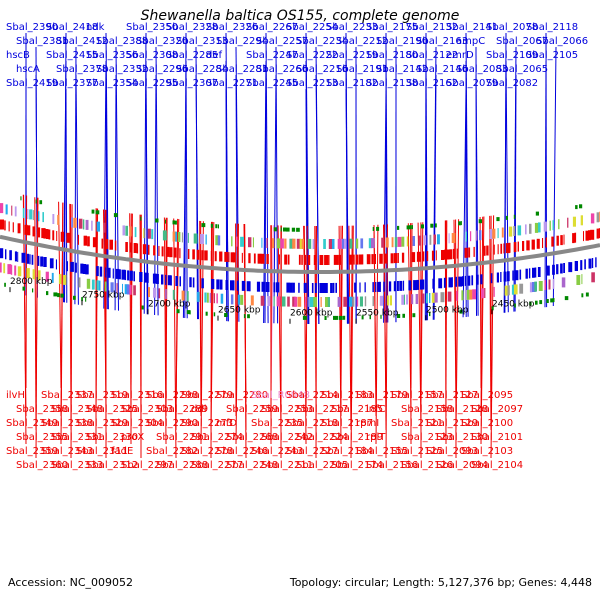  What do you see at coordinates (392, 55) in the screenshot?
I see `gene-label-forward: Sbal_2180` at bounding box center [392, 55].